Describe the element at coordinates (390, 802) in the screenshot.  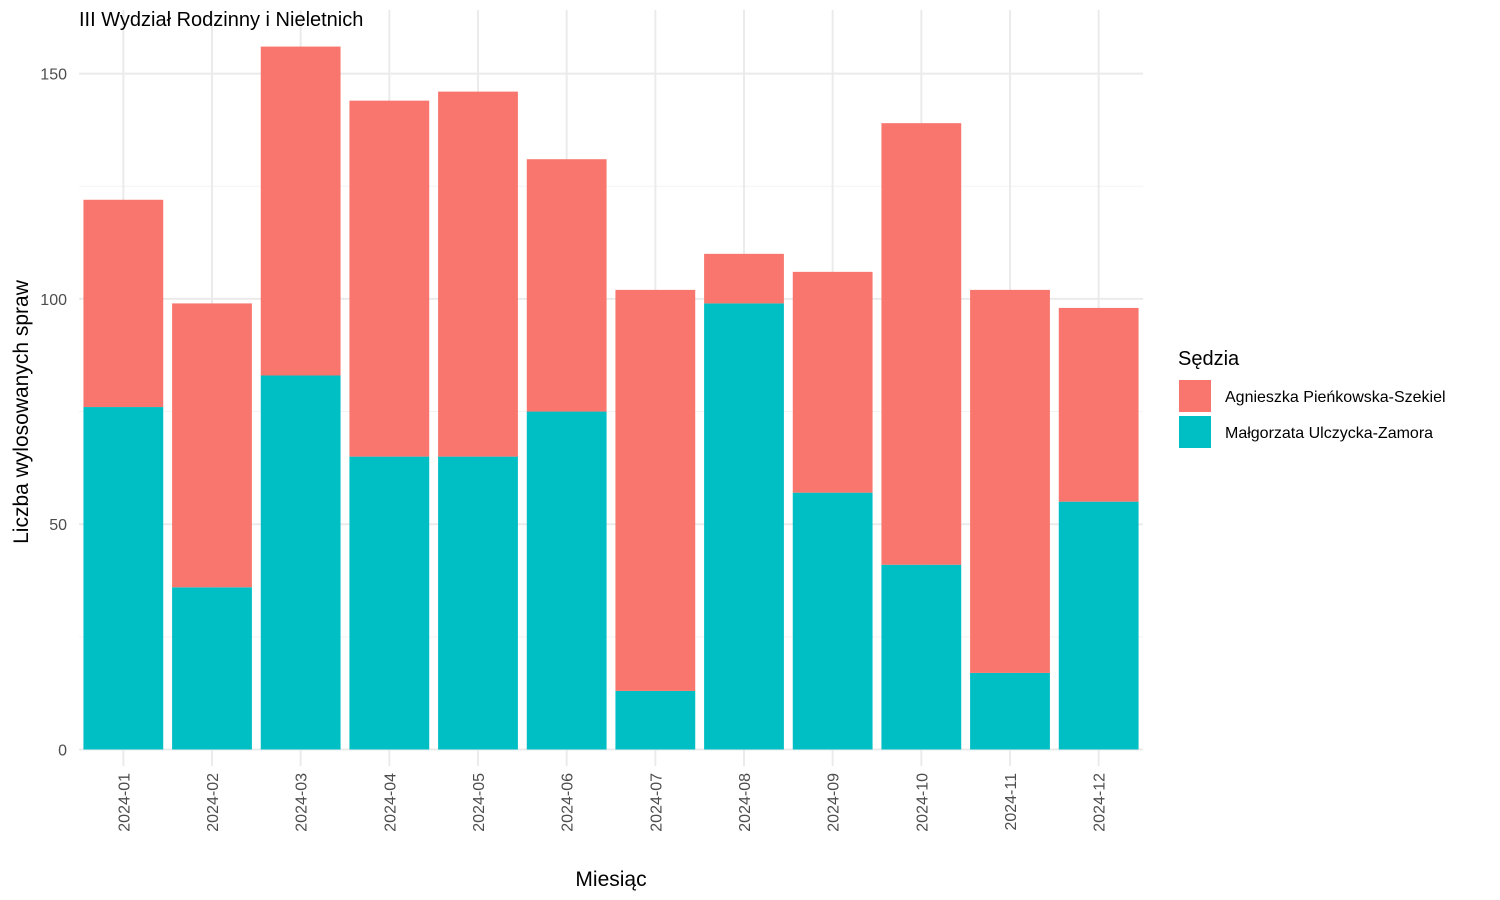
I see `x-tick-label: 2024-04` at that location.